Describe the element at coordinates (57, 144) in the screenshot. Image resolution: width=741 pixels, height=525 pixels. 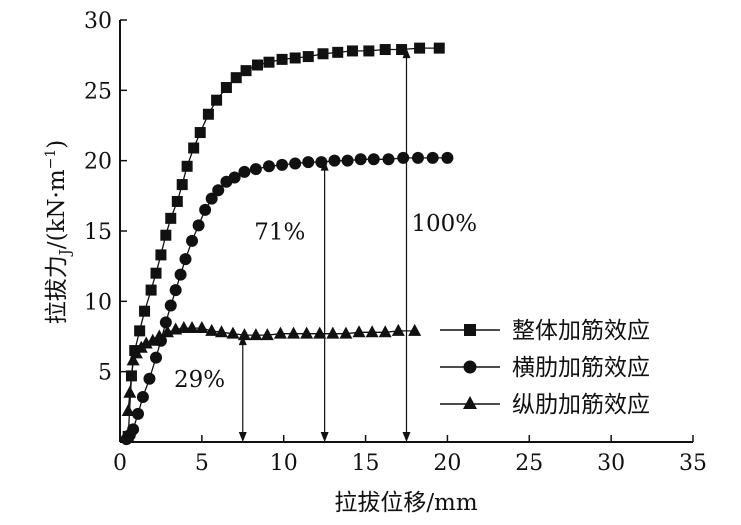
I see `y-axis-title-close: )` at that location.